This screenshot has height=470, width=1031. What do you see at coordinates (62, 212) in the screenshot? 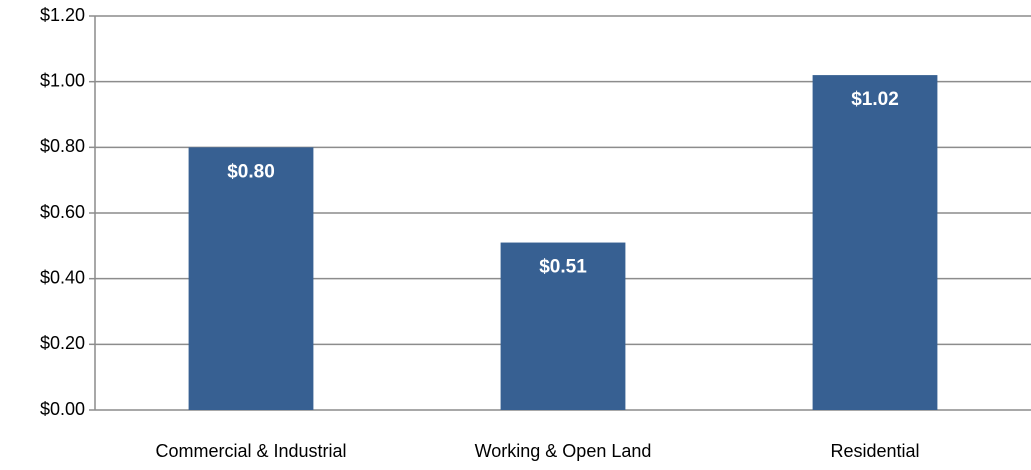
I see `y-tick-label: $0.60` at bounding box center [62, 212].